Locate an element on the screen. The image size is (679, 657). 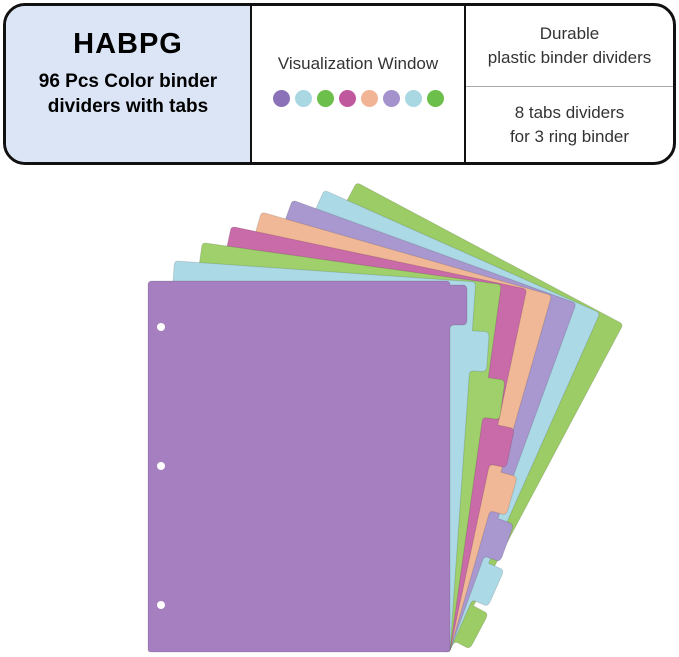
product-subtitle: 96 Pcs Color binder dividers with tabs is located at coordinates (128, 94).